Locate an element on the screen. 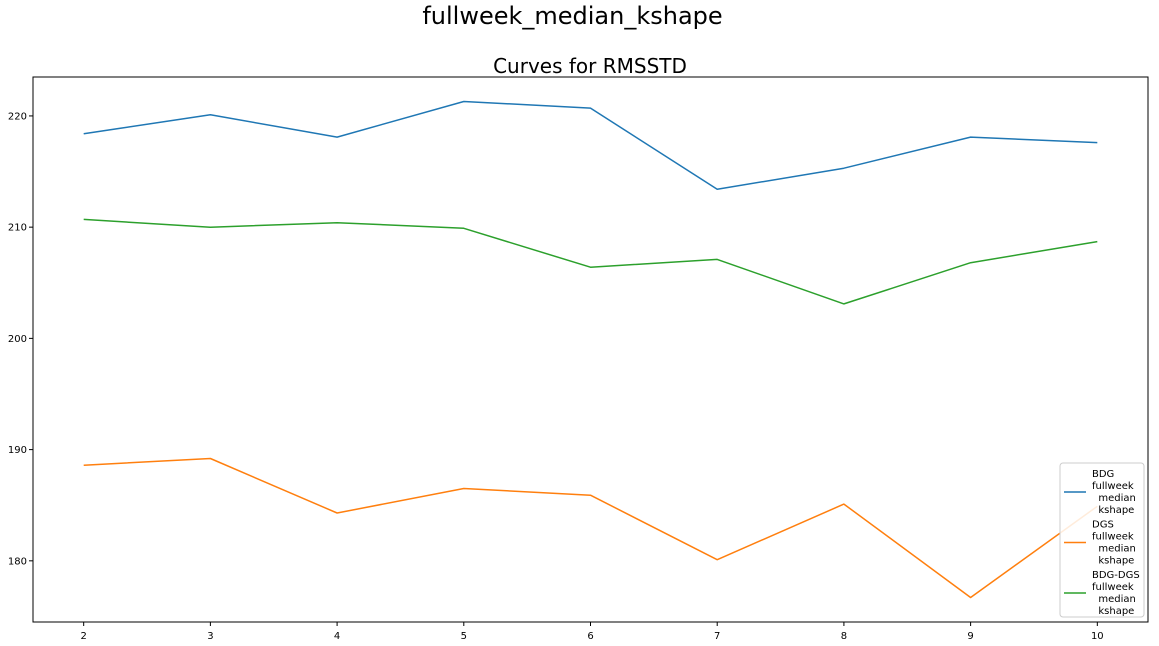  x-tick-label: 6 is located at coordinates (590, 636).